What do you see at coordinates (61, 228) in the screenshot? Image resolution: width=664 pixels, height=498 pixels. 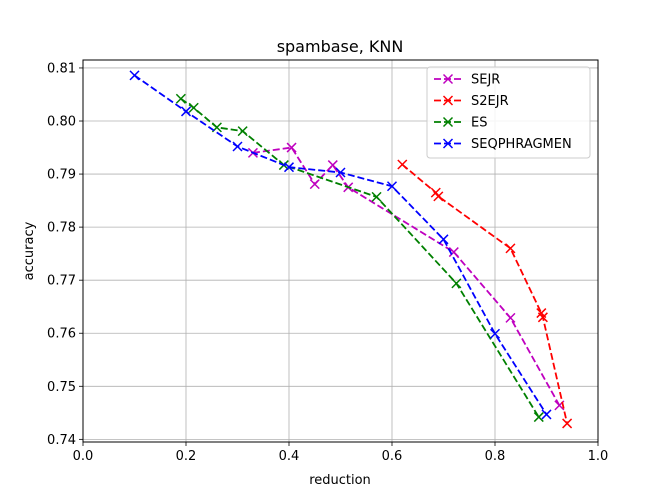 I see `y-tick-label: 0.78` at bounding box center [61, 228].